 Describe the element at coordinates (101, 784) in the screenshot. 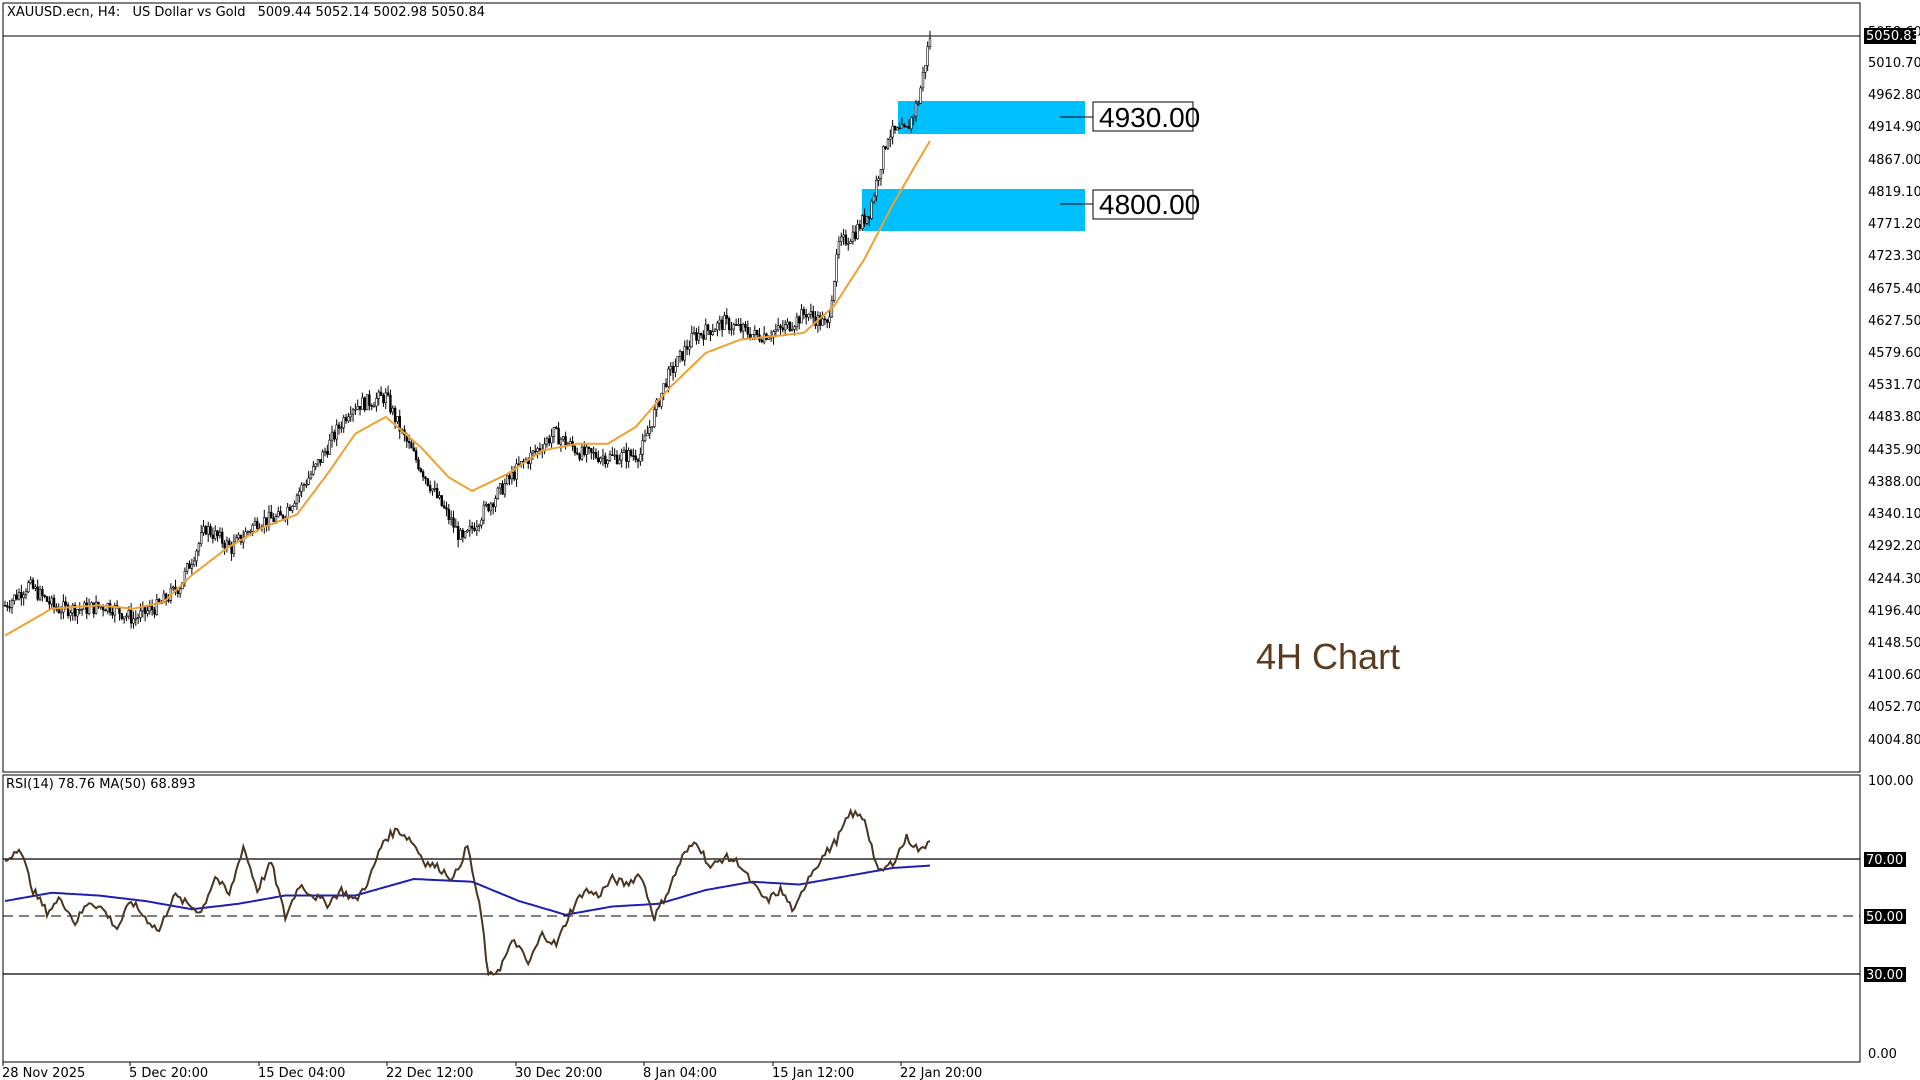

I see `rsi-label: RSI(14) 78.76 MA(50) 68.893` at that location.